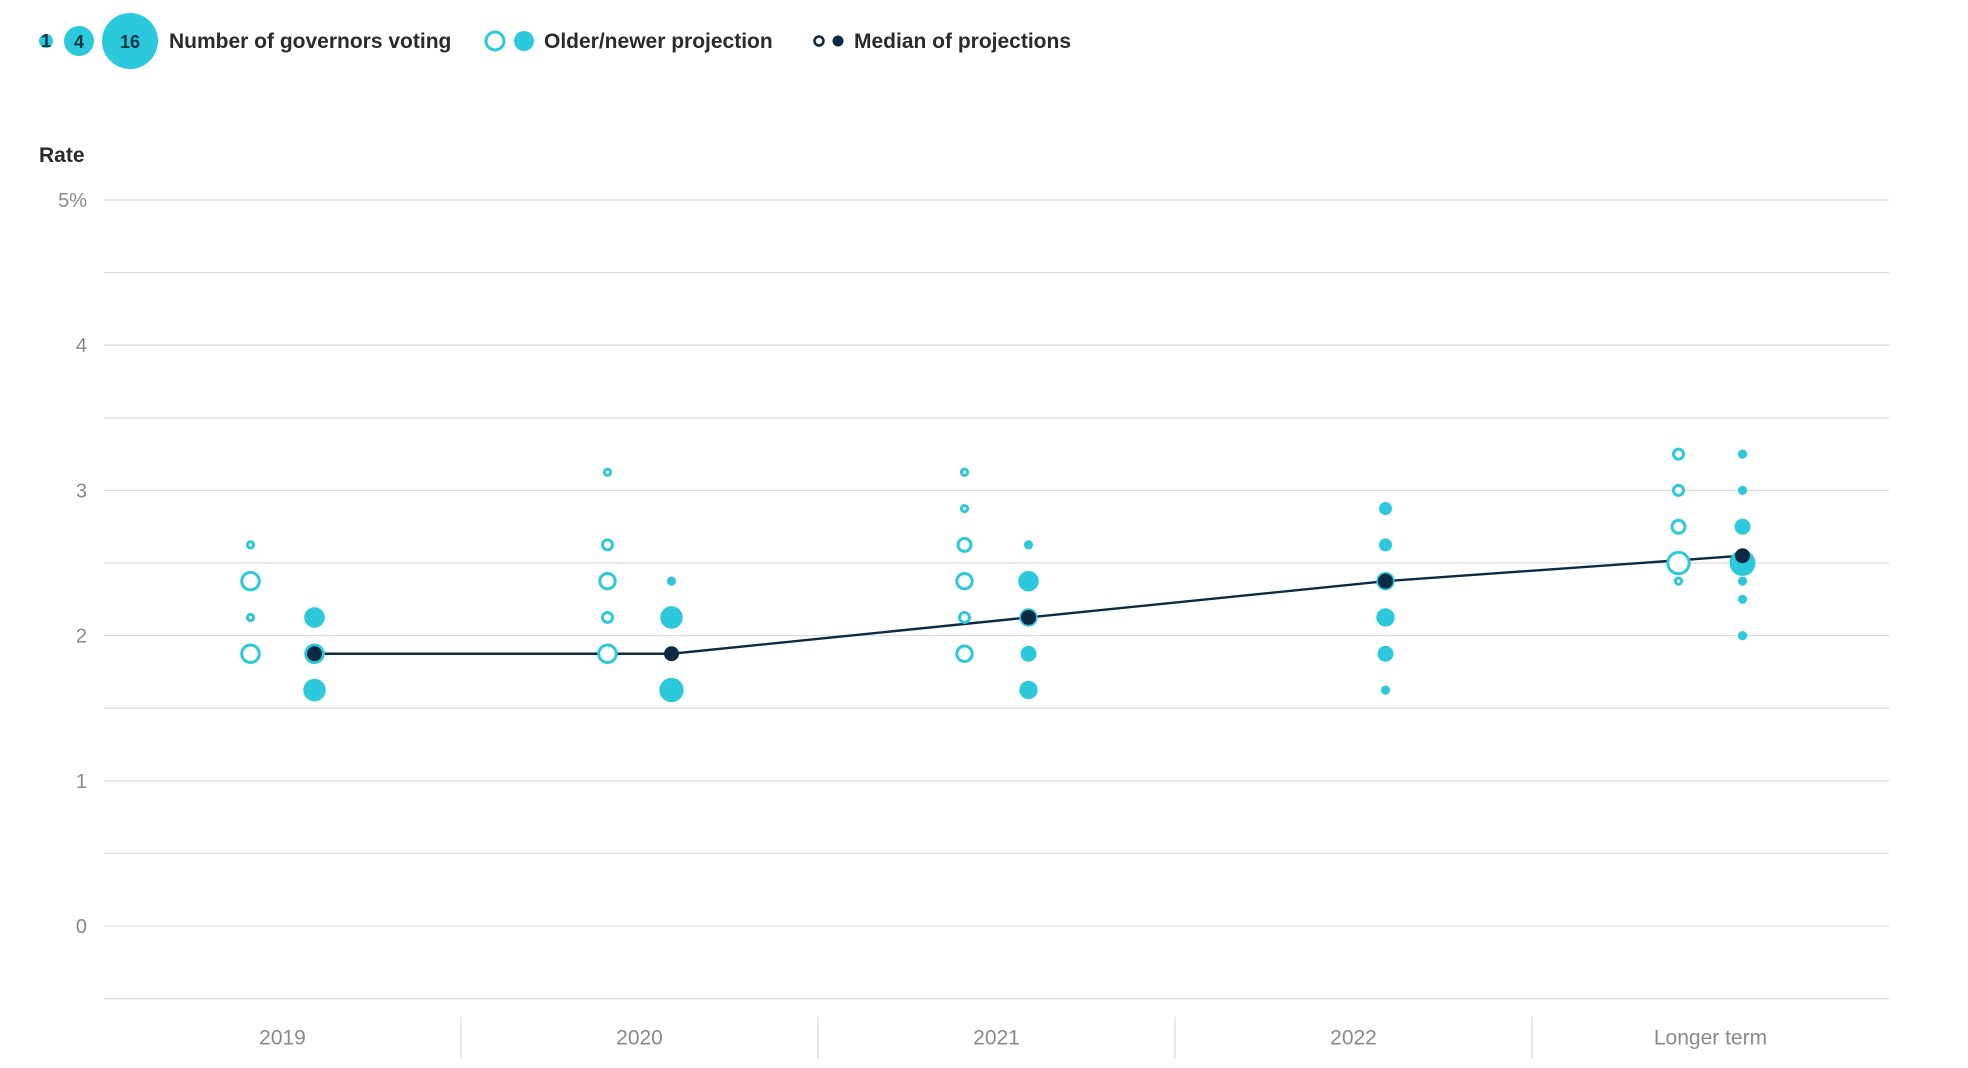  What do you see at coordinates (81, 637) in the screenshot?
I see `y-tick-label: 2` at bounding box center [81, 637].